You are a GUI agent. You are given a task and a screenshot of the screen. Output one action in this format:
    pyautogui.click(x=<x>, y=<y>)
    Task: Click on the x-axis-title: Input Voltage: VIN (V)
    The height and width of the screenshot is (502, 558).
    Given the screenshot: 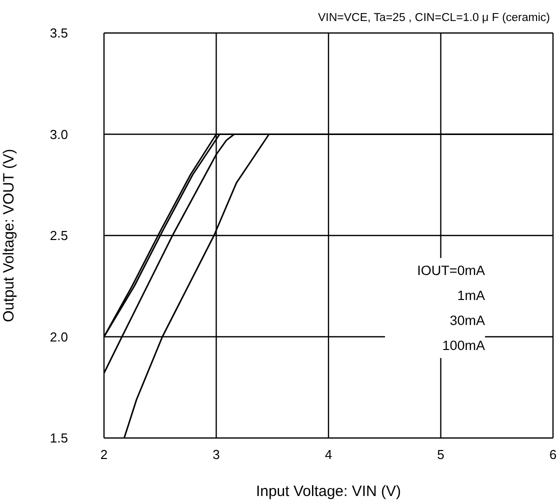 What is the action you would take?
    pyautogui.click(x=329, y=491)
    